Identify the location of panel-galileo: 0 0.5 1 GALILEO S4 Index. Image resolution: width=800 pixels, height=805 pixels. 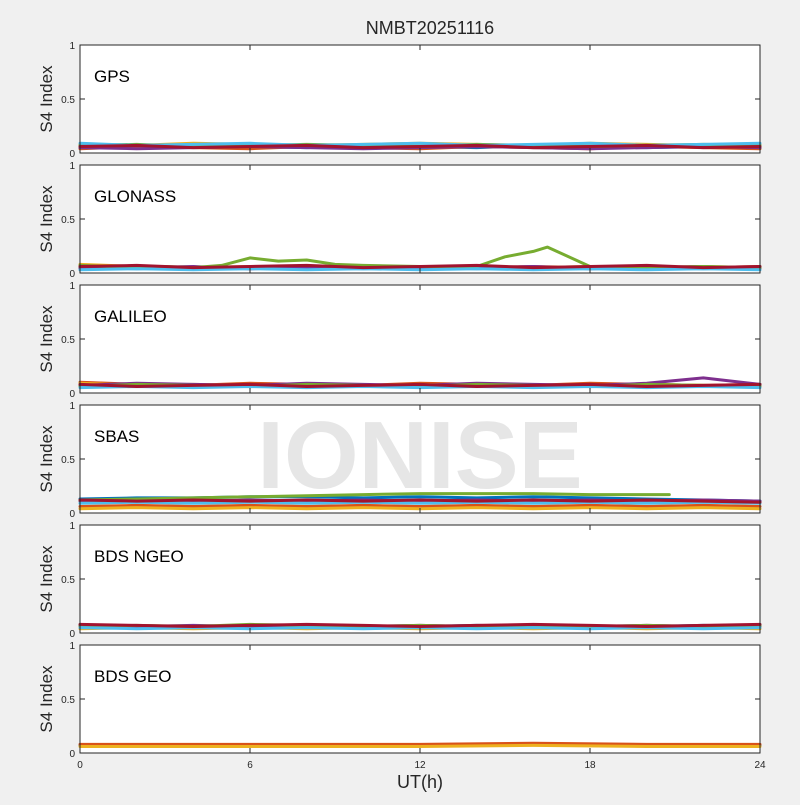
(399, 340).